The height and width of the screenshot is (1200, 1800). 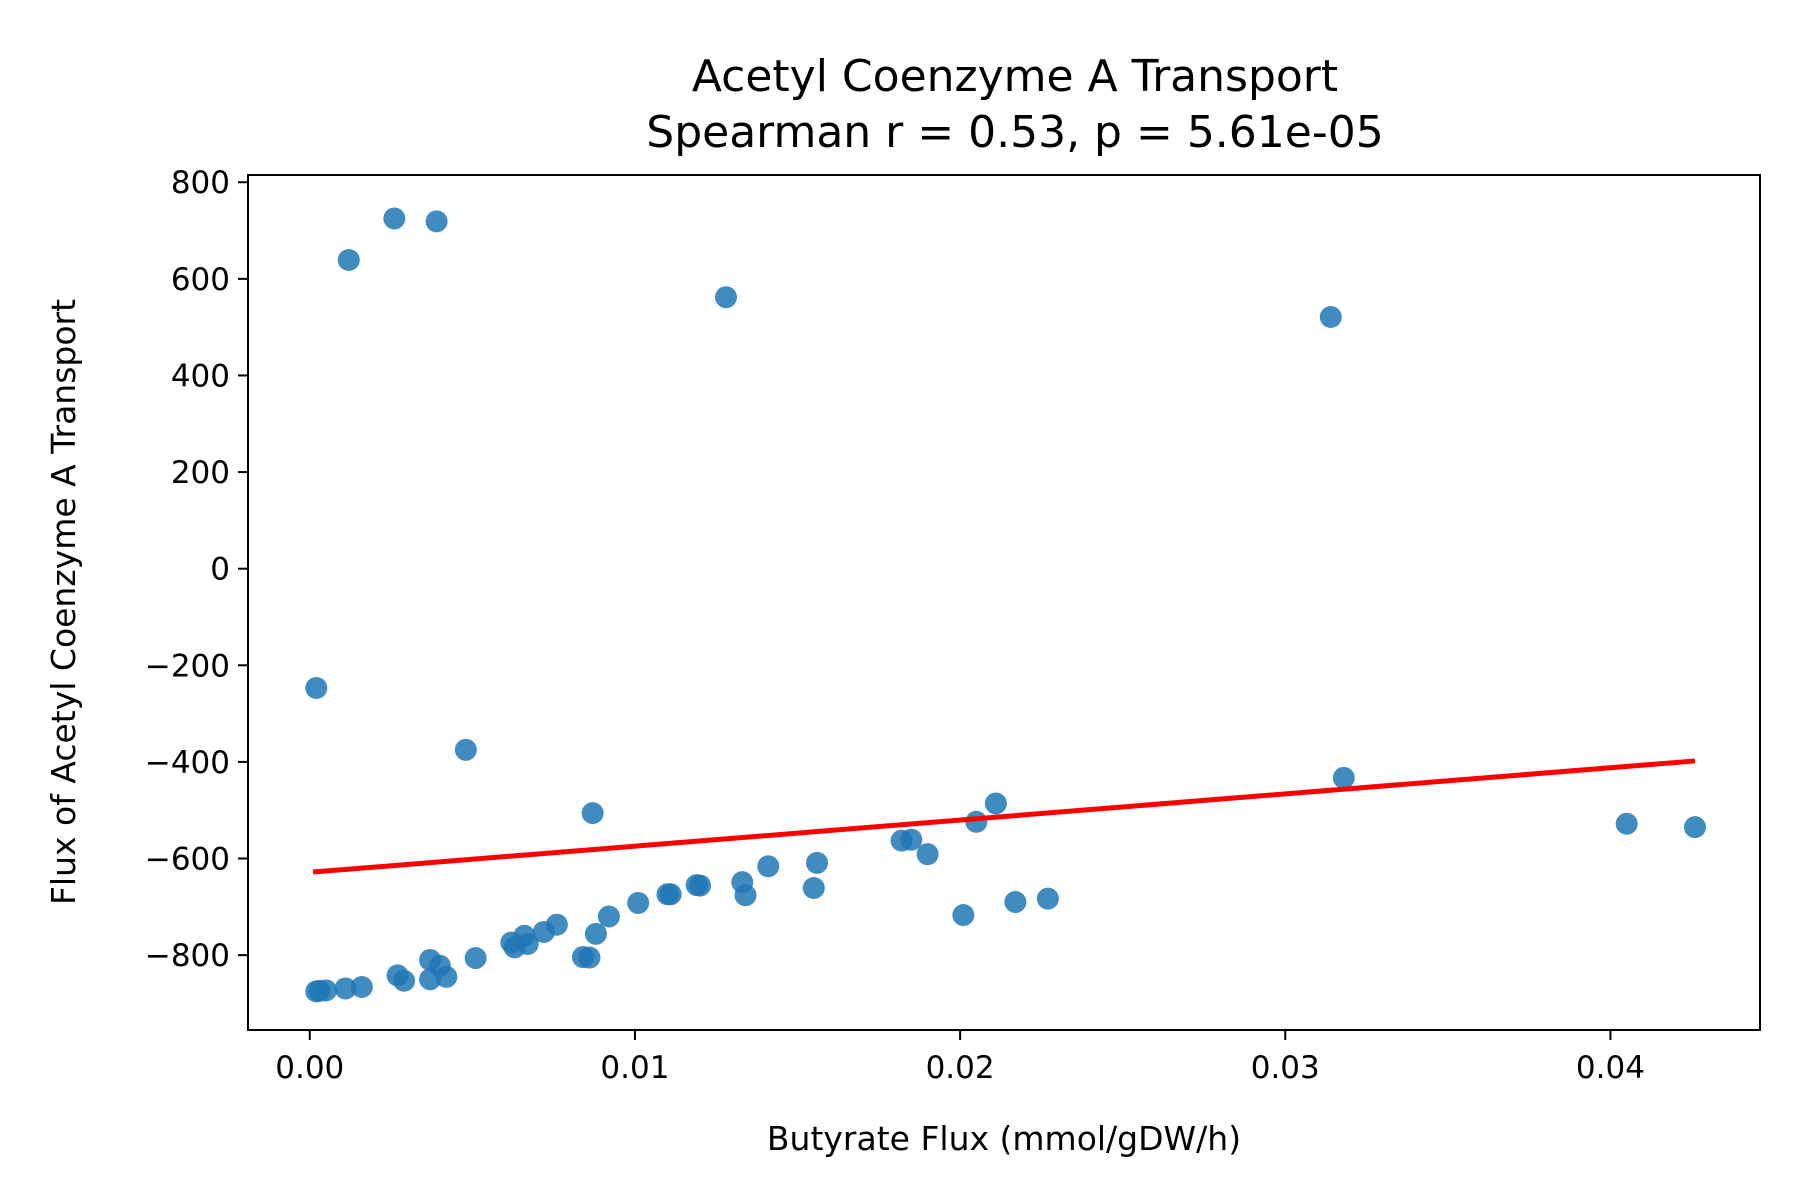 What do you see at coordinates (187, 763) in the screenshot?
I see `y-tick-label: −400` at bounding box center [187, 763].